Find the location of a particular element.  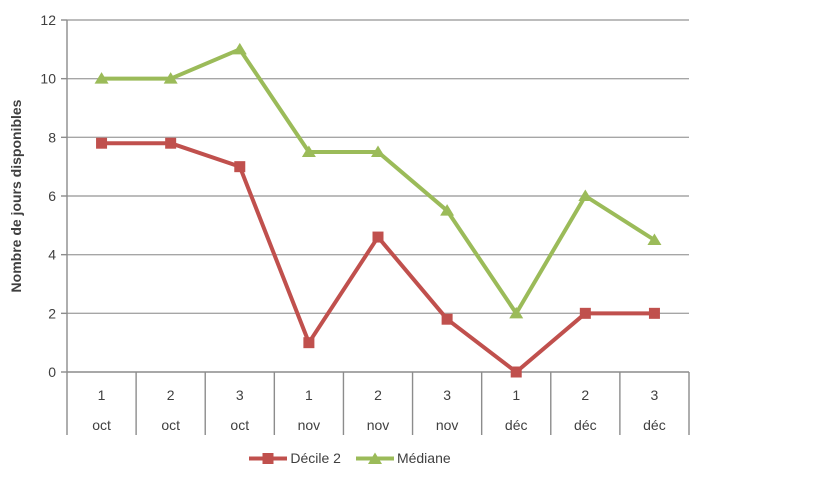

y-tick-label: 0 is located at coordinates (52, 372).